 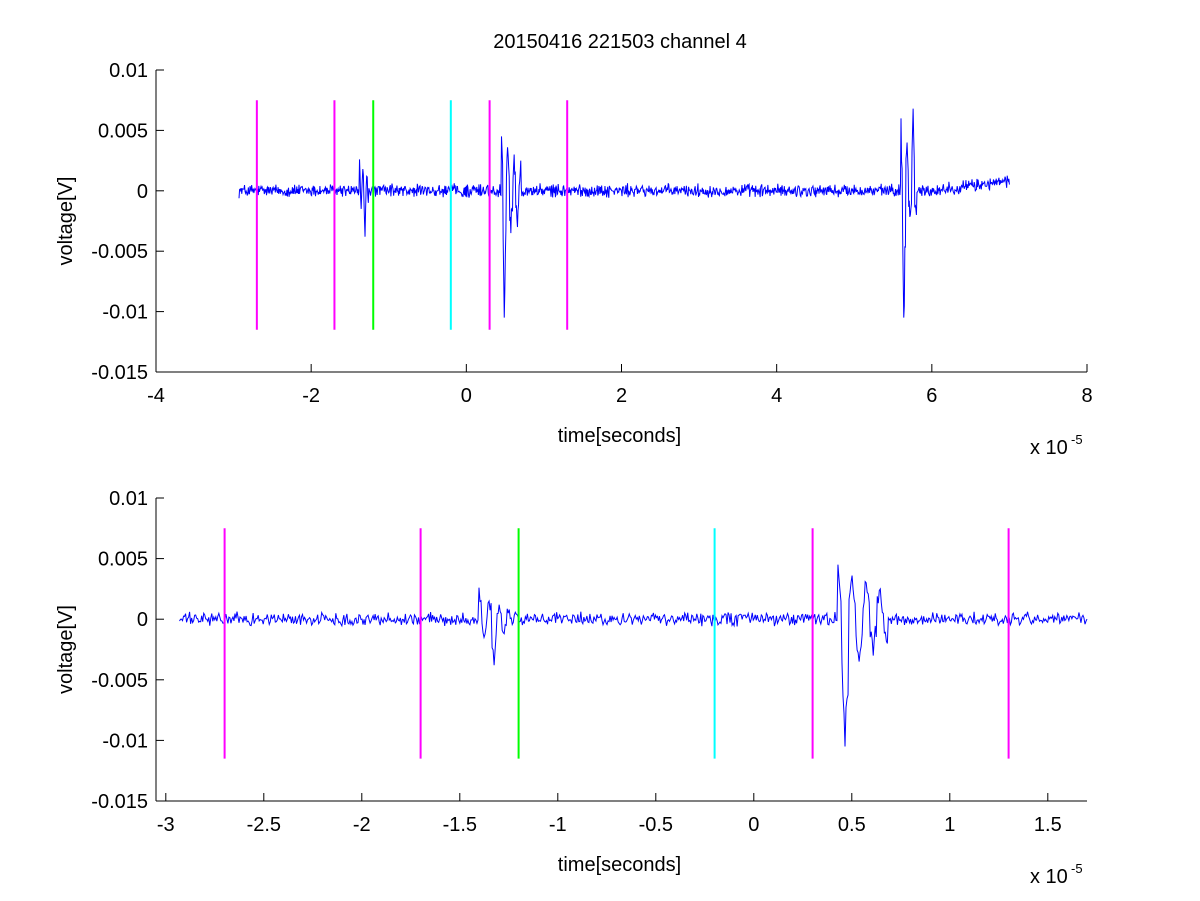 What do you see at coordinates (558, 825) in the screenshot?
I see `x-tick-label: -1` at bounding box center [558, 825].